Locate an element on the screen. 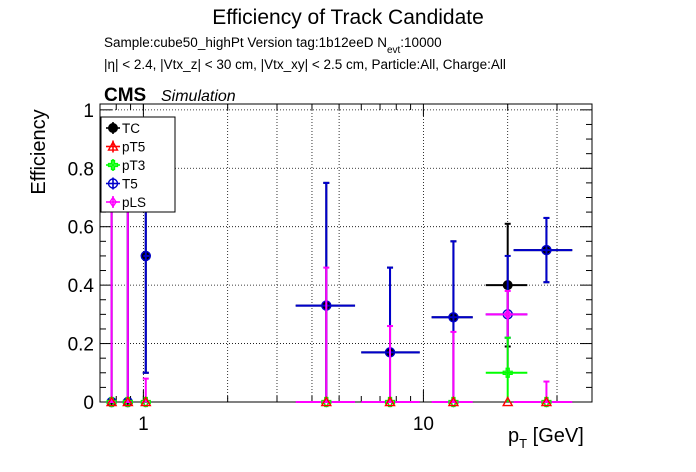  chart-title: Efficiency of Track Candidate is located at coordinates (348, 17).